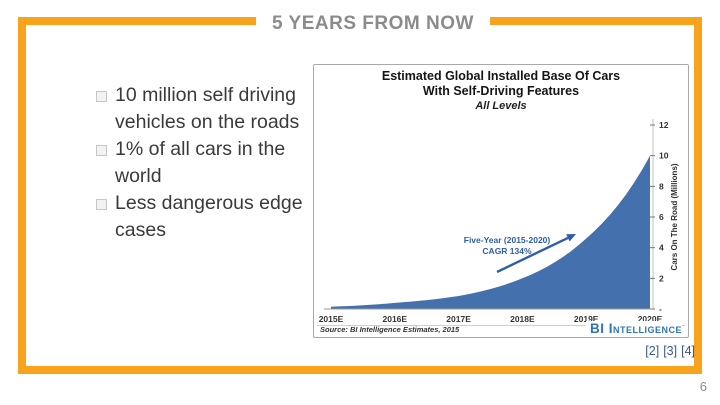 This screenshot has height=405, width=720. I want to click on cagr-annotation-line2: CAGR 134%, so click(507, 251).